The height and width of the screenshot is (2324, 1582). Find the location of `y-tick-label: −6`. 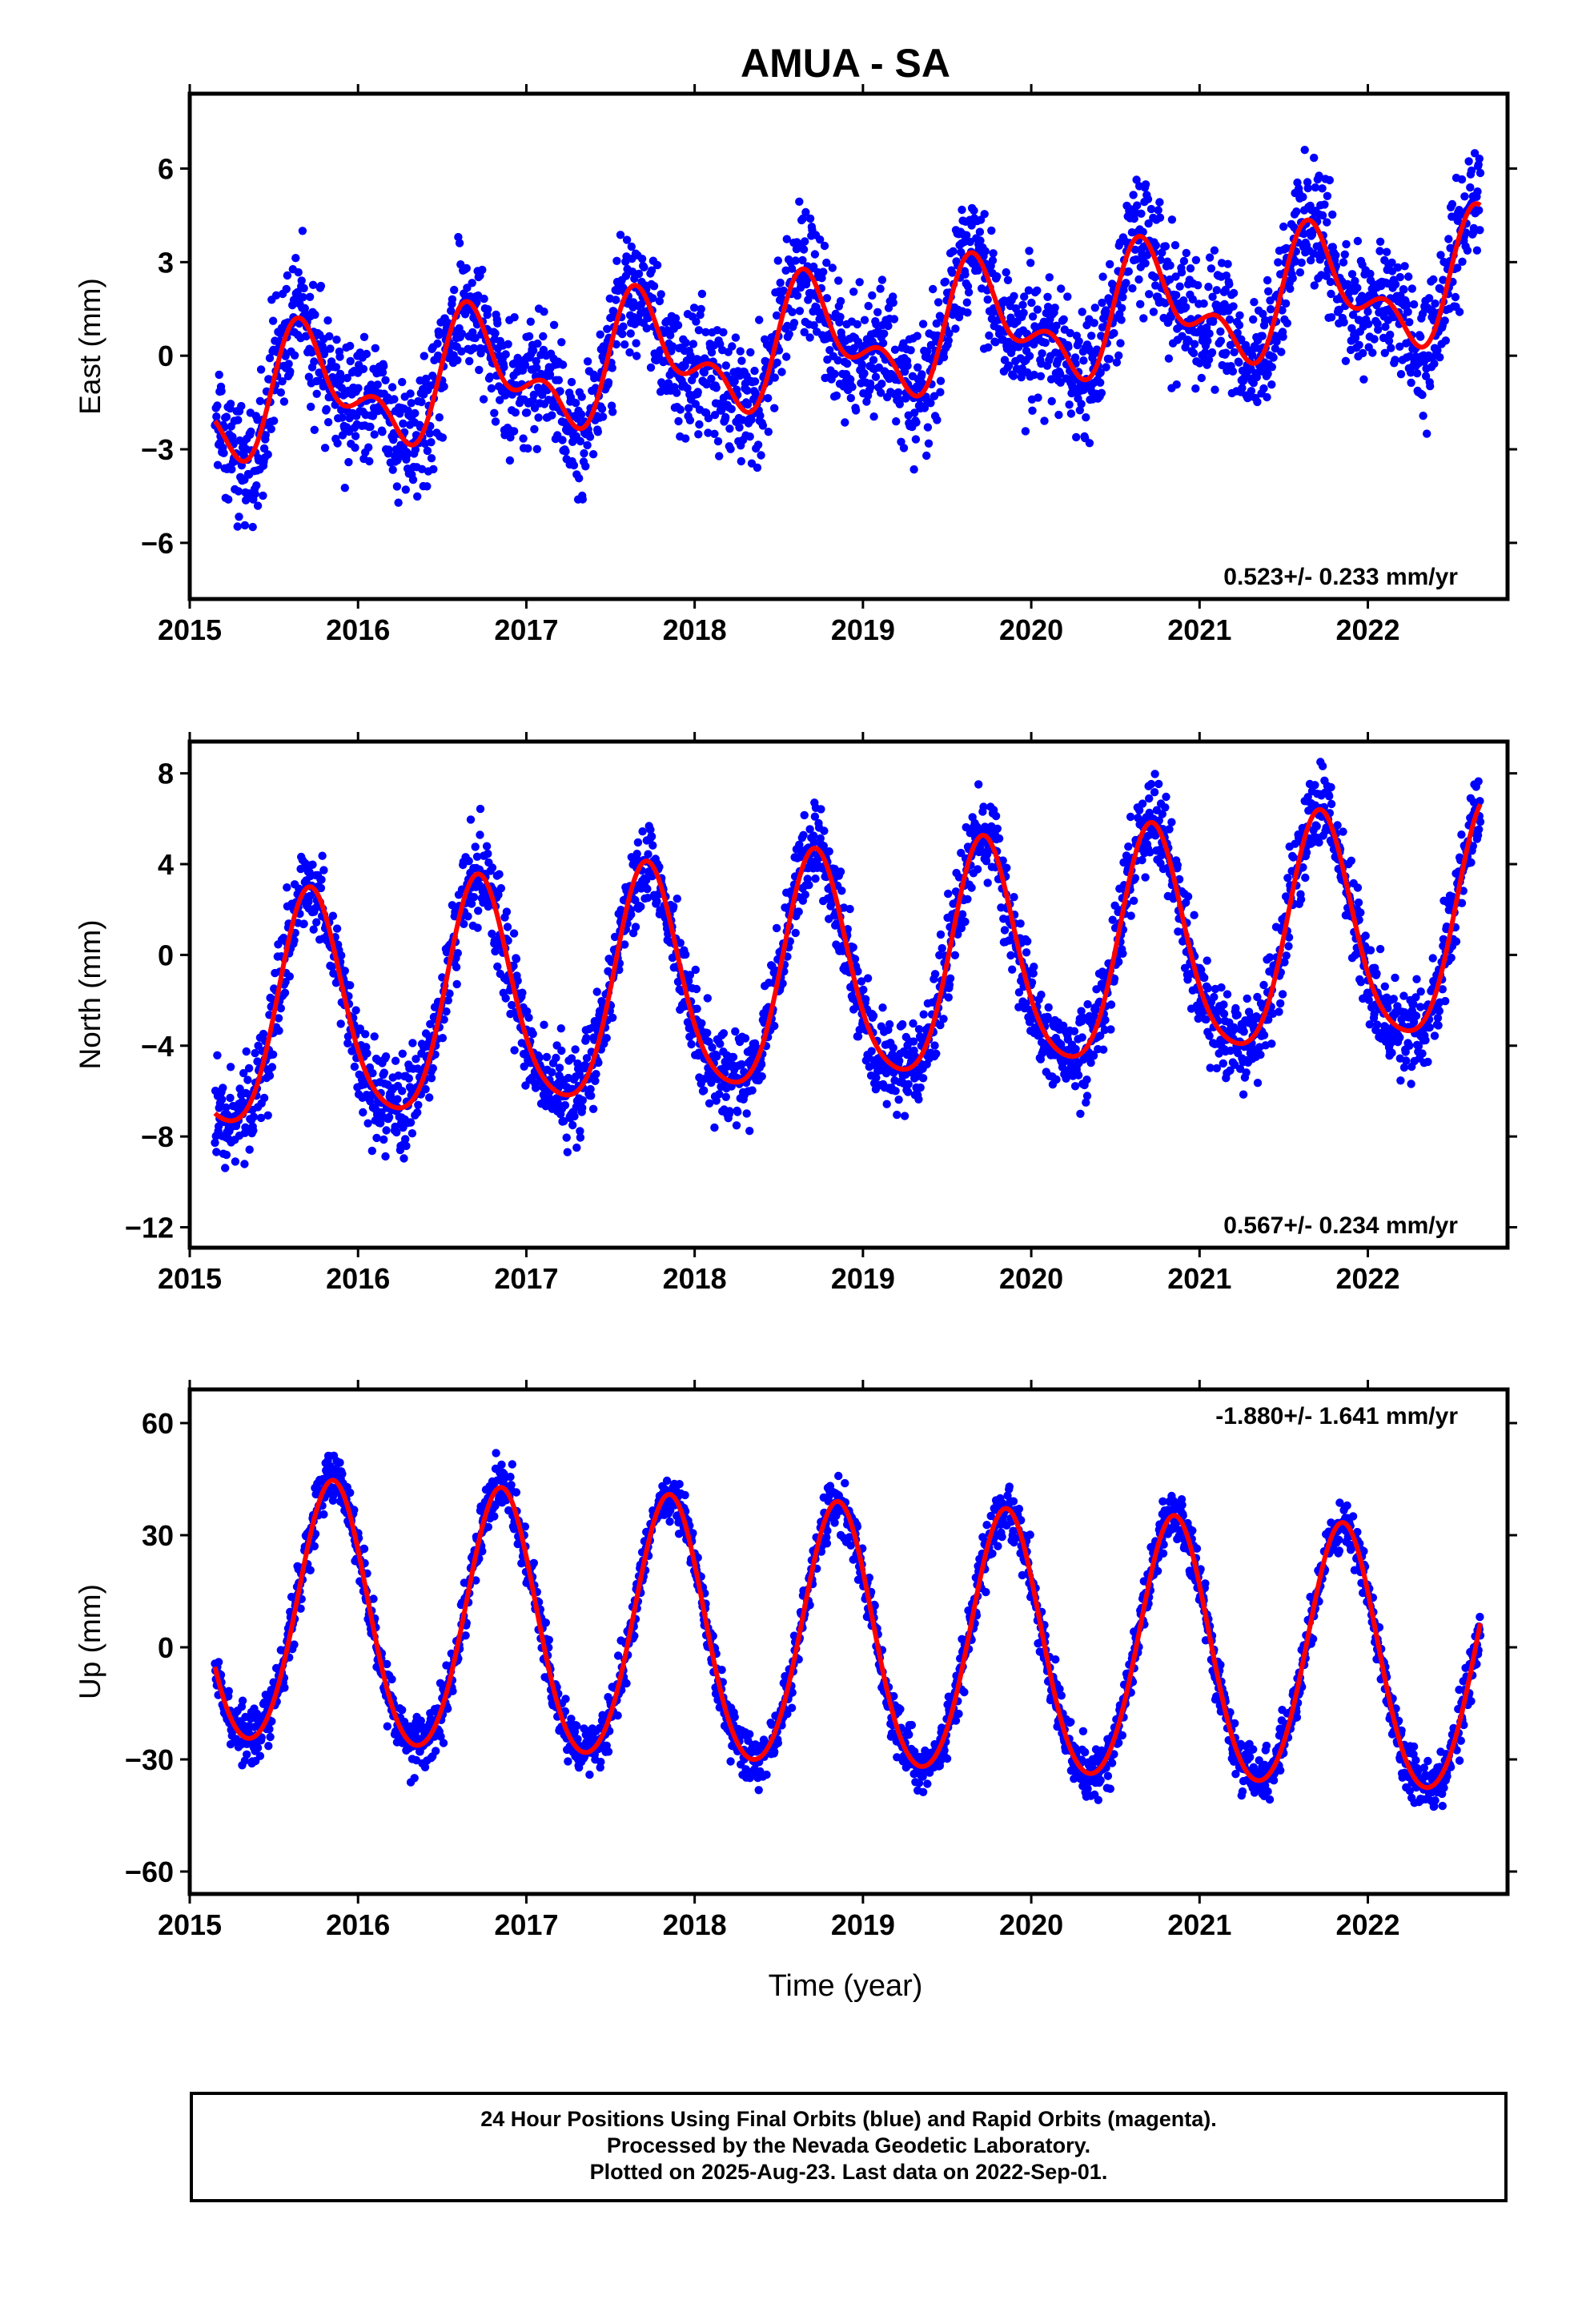

y-tick-label: −6 is located at coordinates (157, 543).